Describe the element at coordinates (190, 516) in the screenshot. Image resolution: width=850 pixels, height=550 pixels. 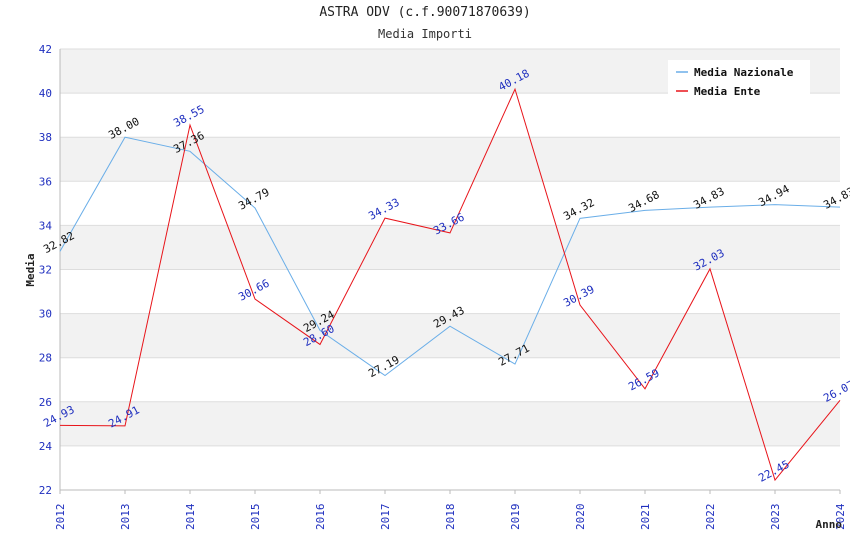
I see `x-tick-label: 2014` at that location.